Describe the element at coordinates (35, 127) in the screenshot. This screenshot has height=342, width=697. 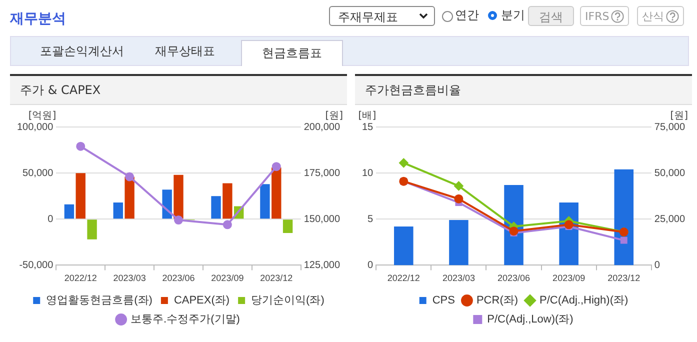
I see `y-tick-label: 100,000` at that location.